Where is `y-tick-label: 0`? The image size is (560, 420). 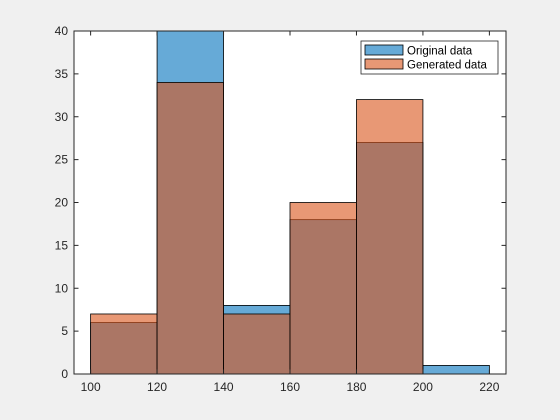
y-tick-label: 0 is located at coordinates (64, 374).